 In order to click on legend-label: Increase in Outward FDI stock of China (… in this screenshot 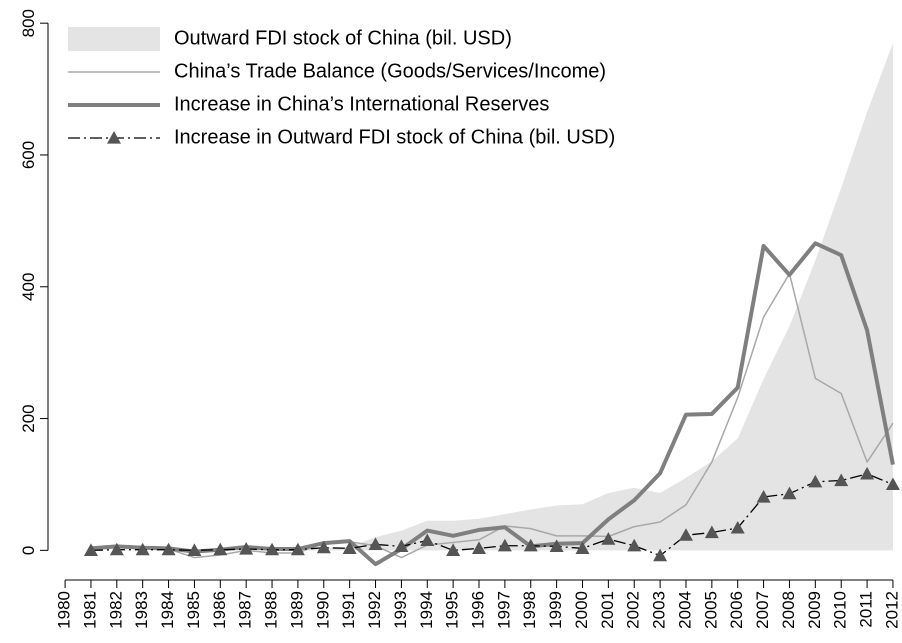, I will do `click(394, 137)`.